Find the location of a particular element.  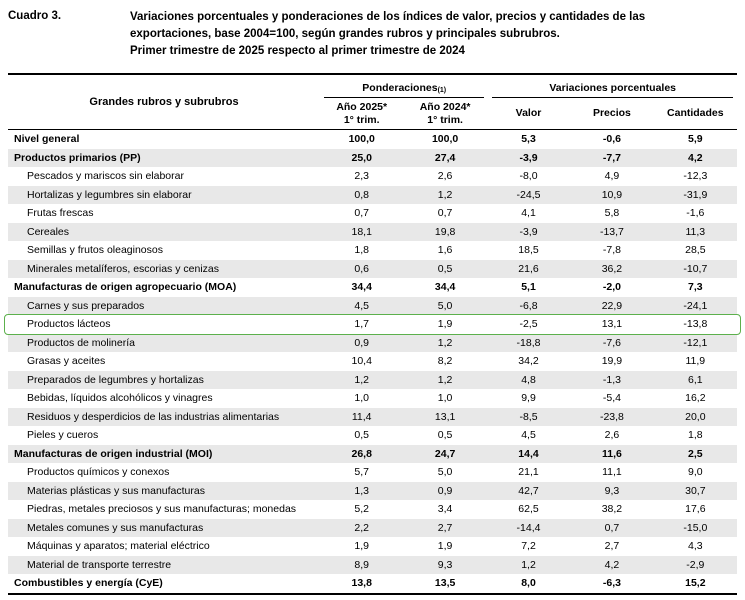

cell-value: 3,4 is located at coordinates (445, 509).